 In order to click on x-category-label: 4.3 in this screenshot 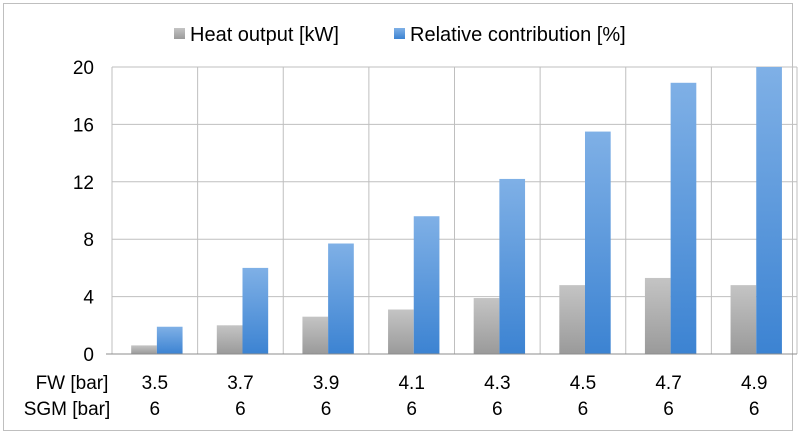, I will do `click(497, 383)`.